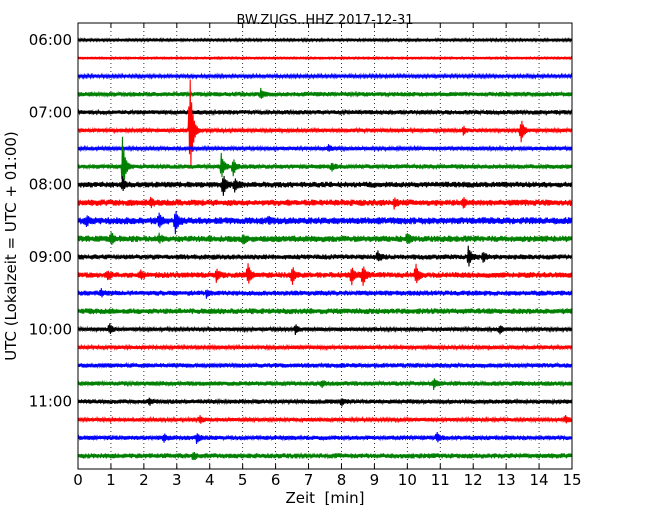  I want to click on x-tick-label: 13, so click(506, 480).